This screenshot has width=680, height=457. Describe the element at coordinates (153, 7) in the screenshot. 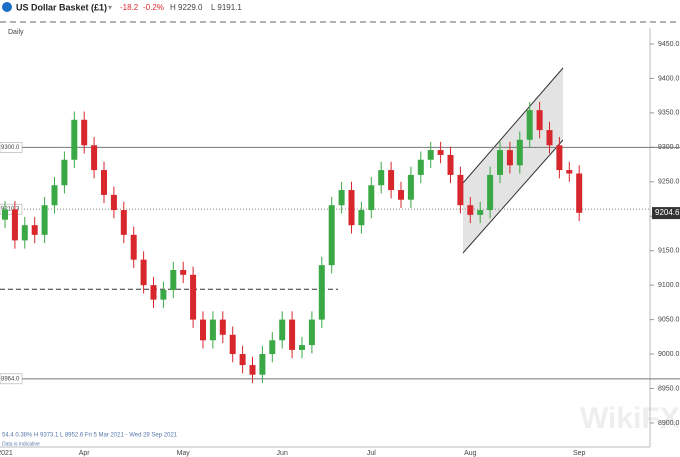

I see `change-pct: -0.2%` at that location.